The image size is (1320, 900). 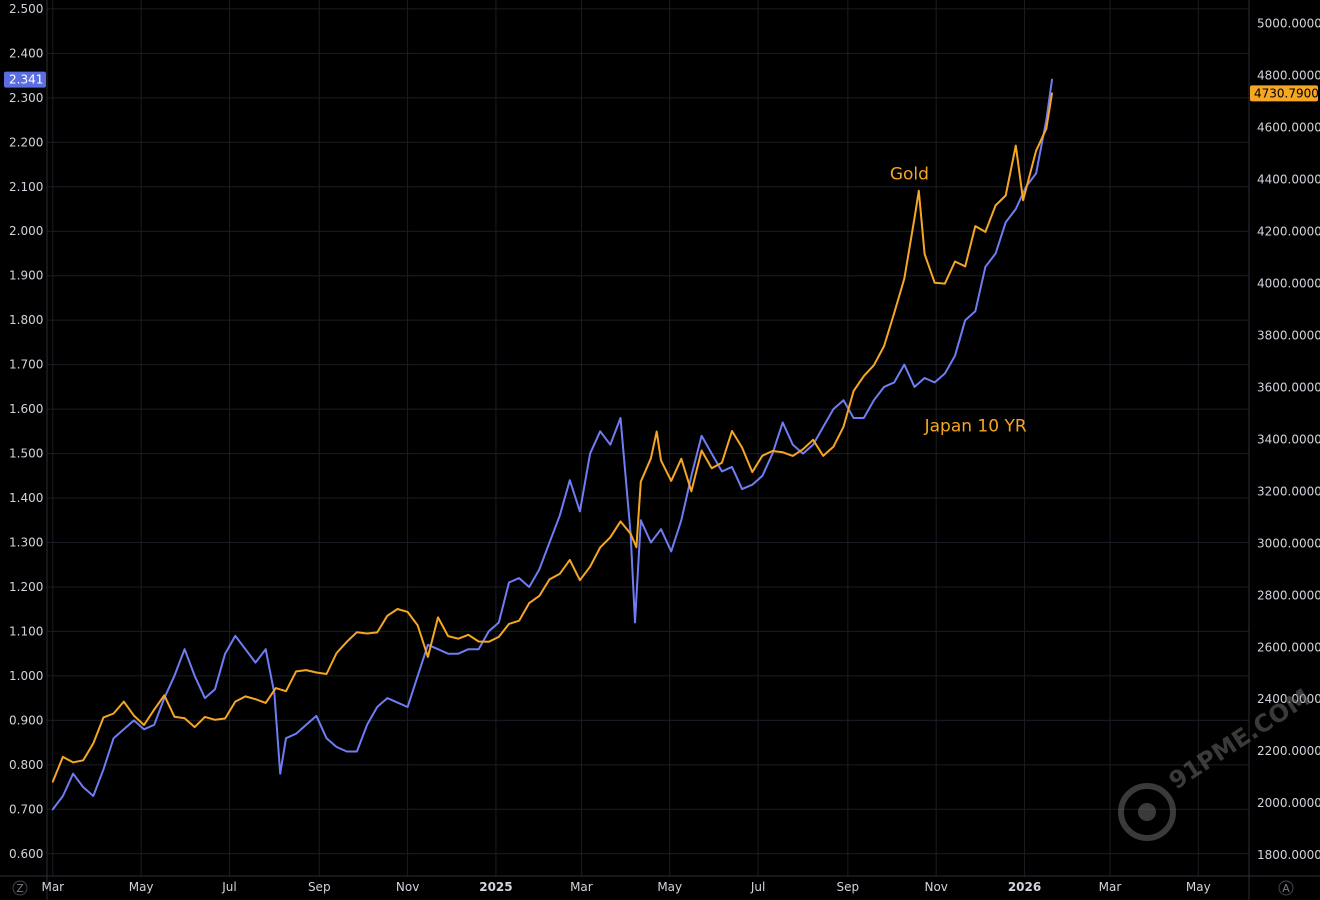 What do you see at coordinates (1288, 543) in the screenshot?
I see `right-tick-label: 3000.0000` at bounding box center [1288, 543].